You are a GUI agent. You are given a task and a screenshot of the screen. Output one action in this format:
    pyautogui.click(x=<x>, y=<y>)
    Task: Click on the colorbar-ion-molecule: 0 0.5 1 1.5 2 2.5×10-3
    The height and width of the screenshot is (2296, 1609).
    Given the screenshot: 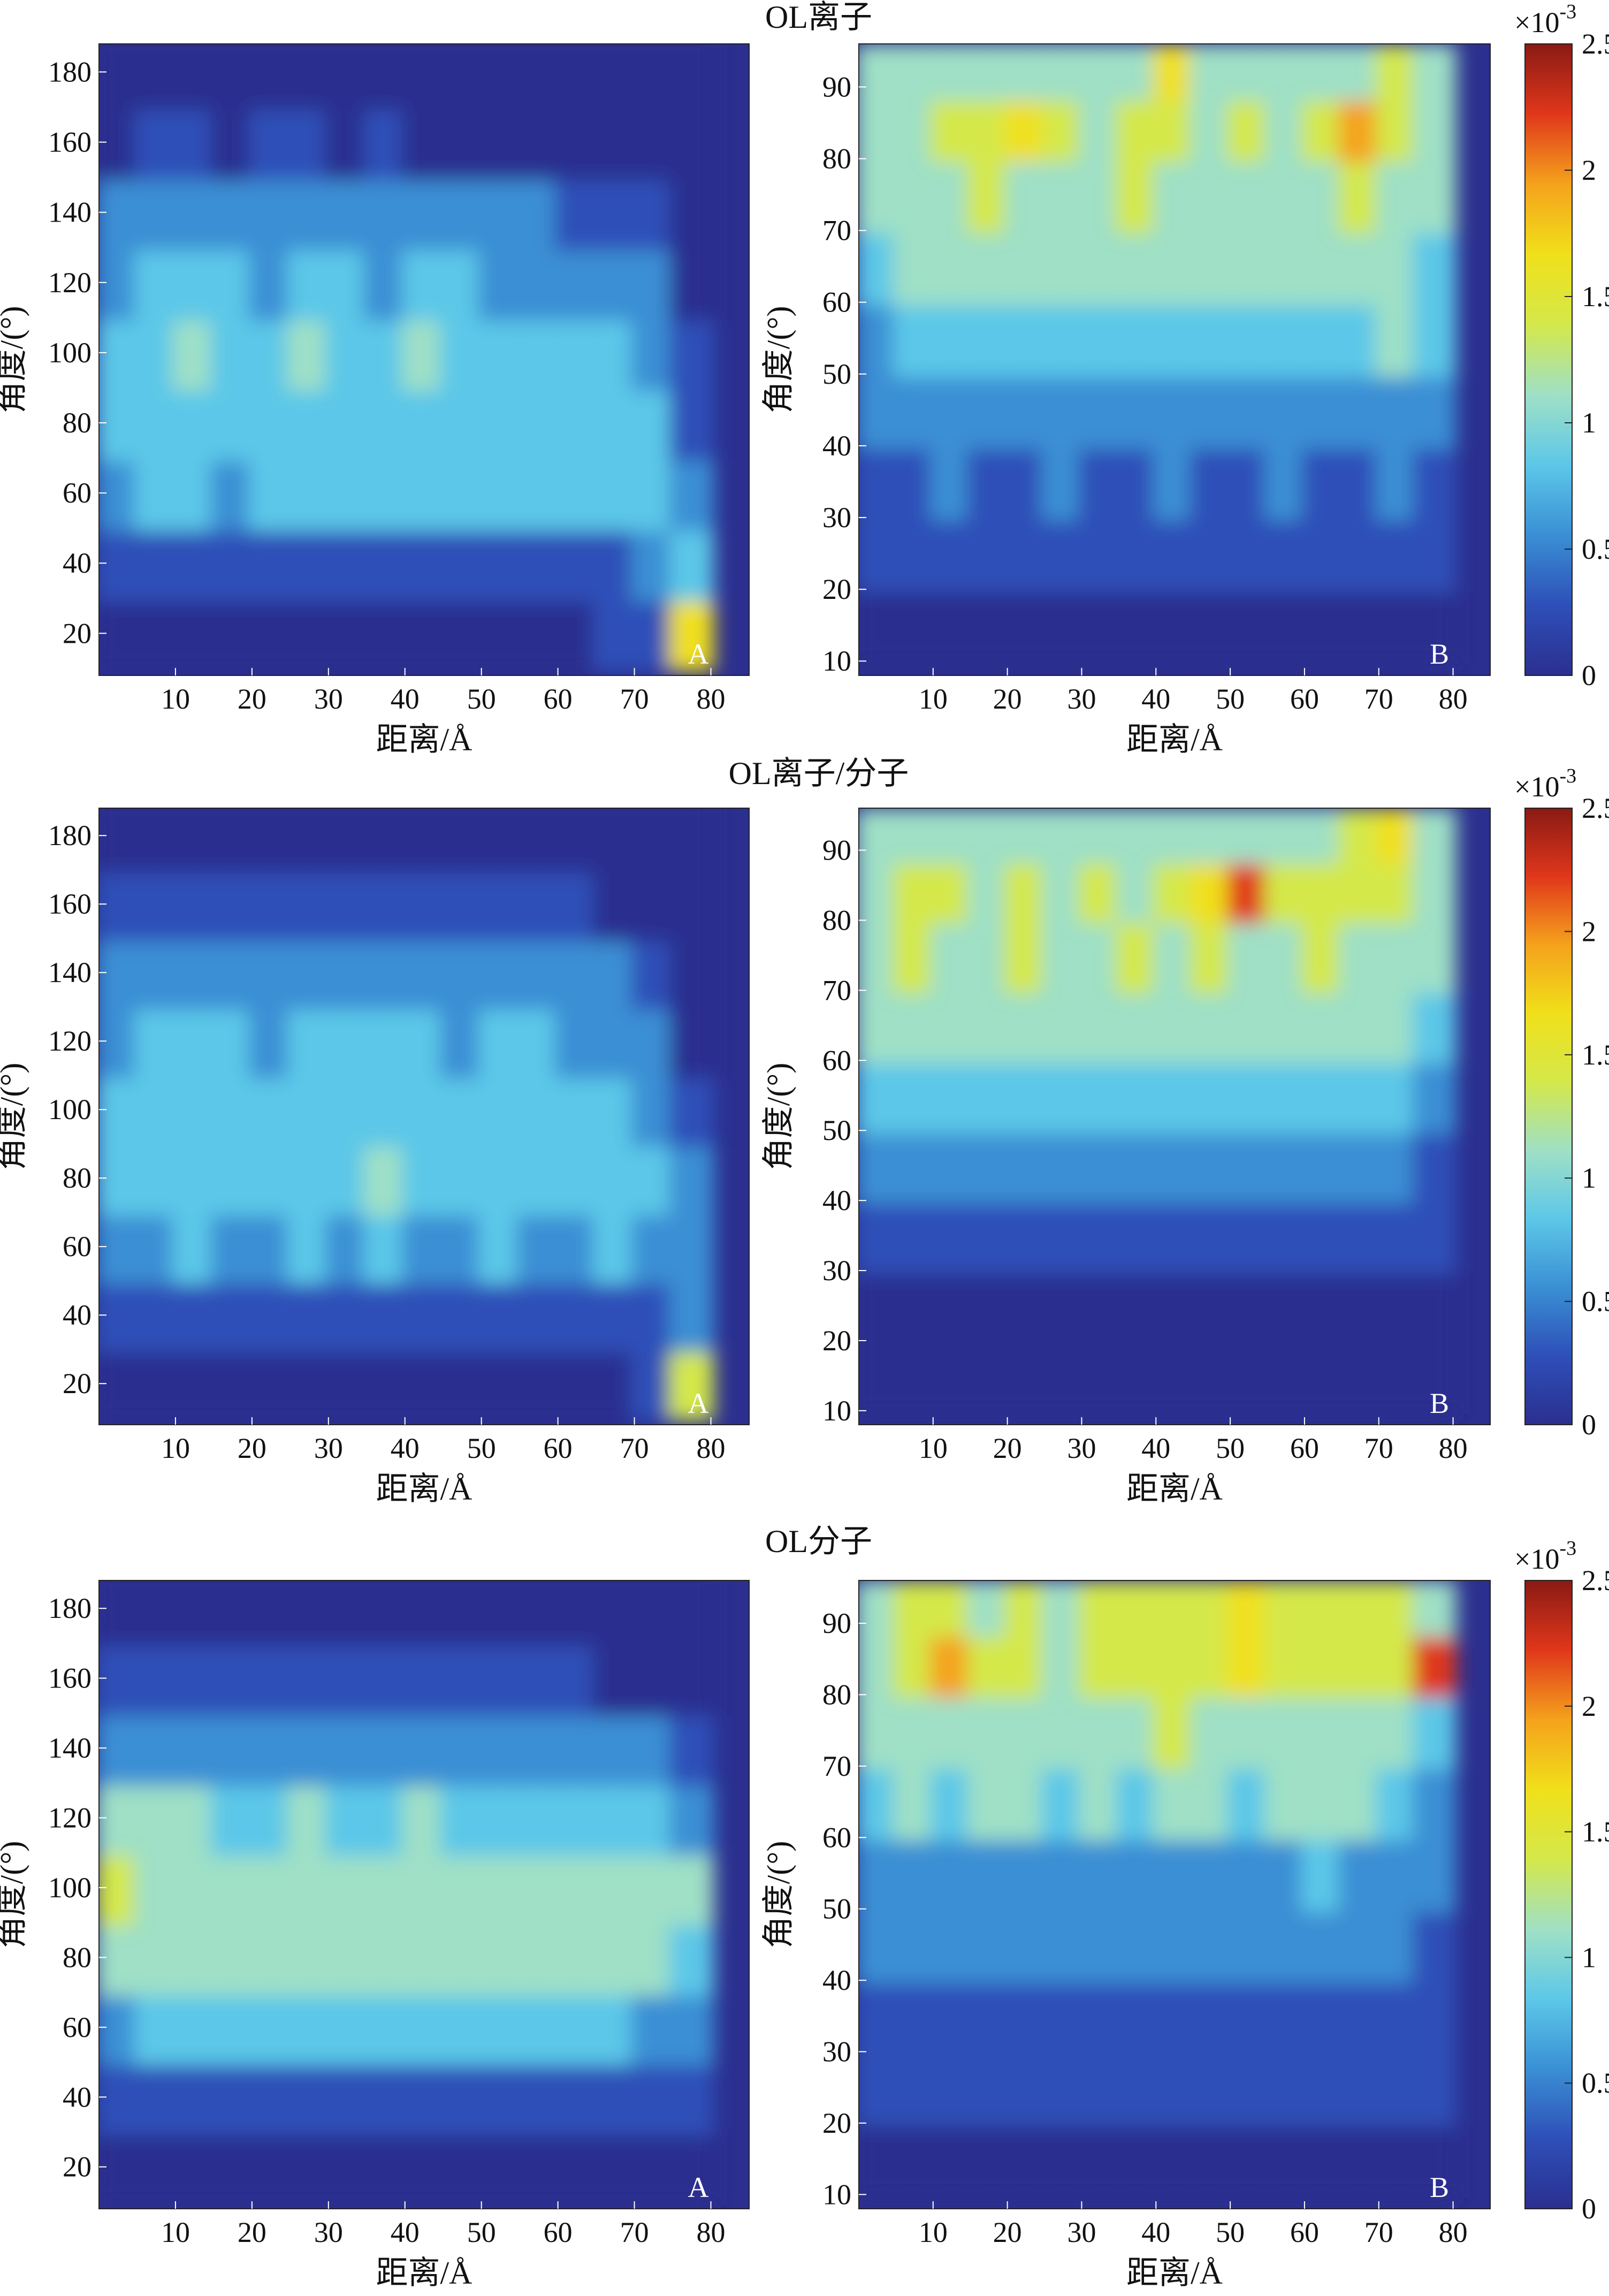 What is the action you would take?
    pyautogui.click(x=1561, y=1103)
    